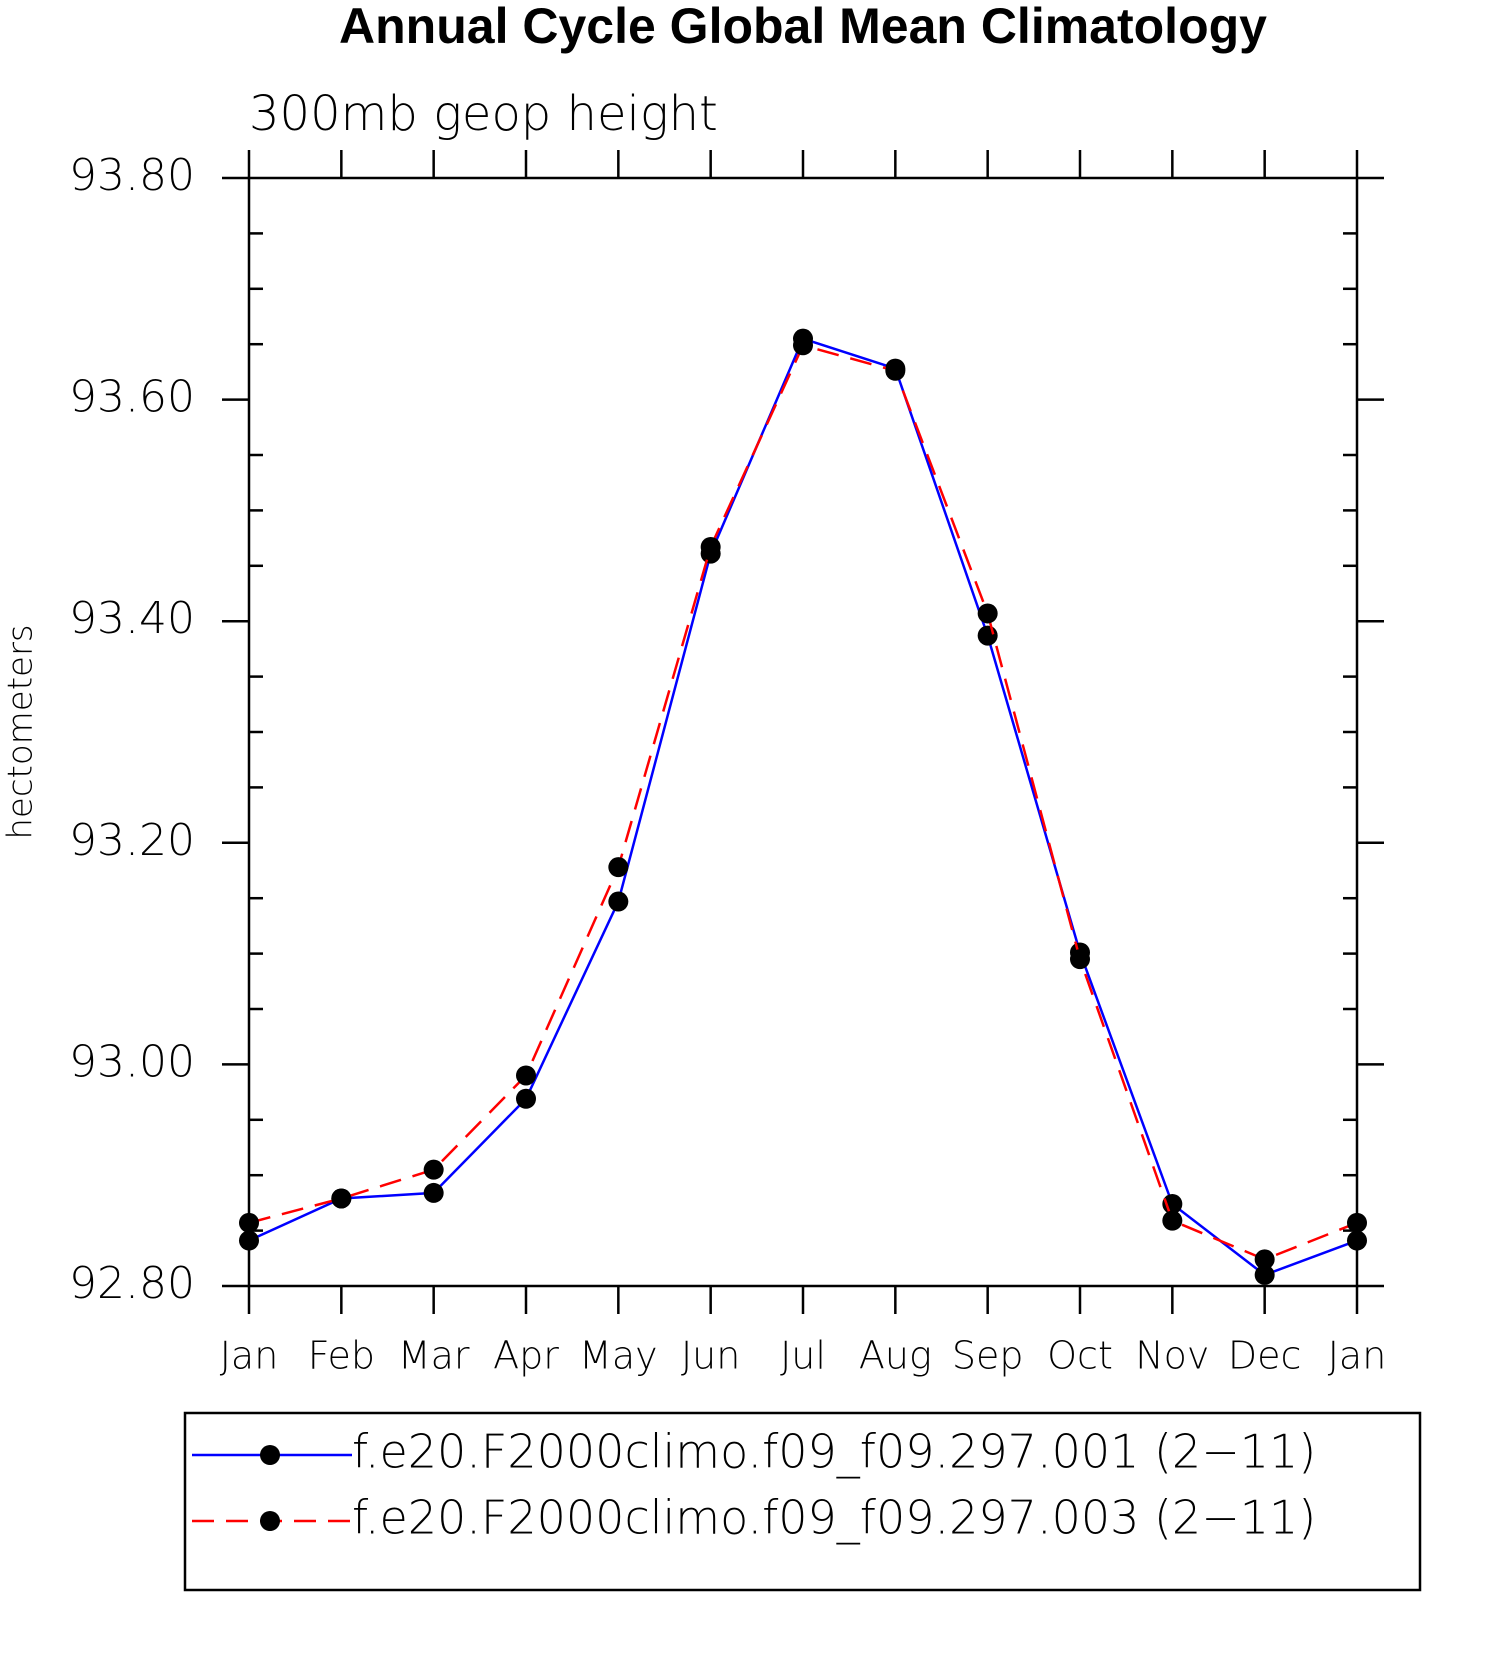  What do you see at coordinates (618, 1356) in the screenshot?
I see `x-tick-label: May` at bounding box center [618, 1356].